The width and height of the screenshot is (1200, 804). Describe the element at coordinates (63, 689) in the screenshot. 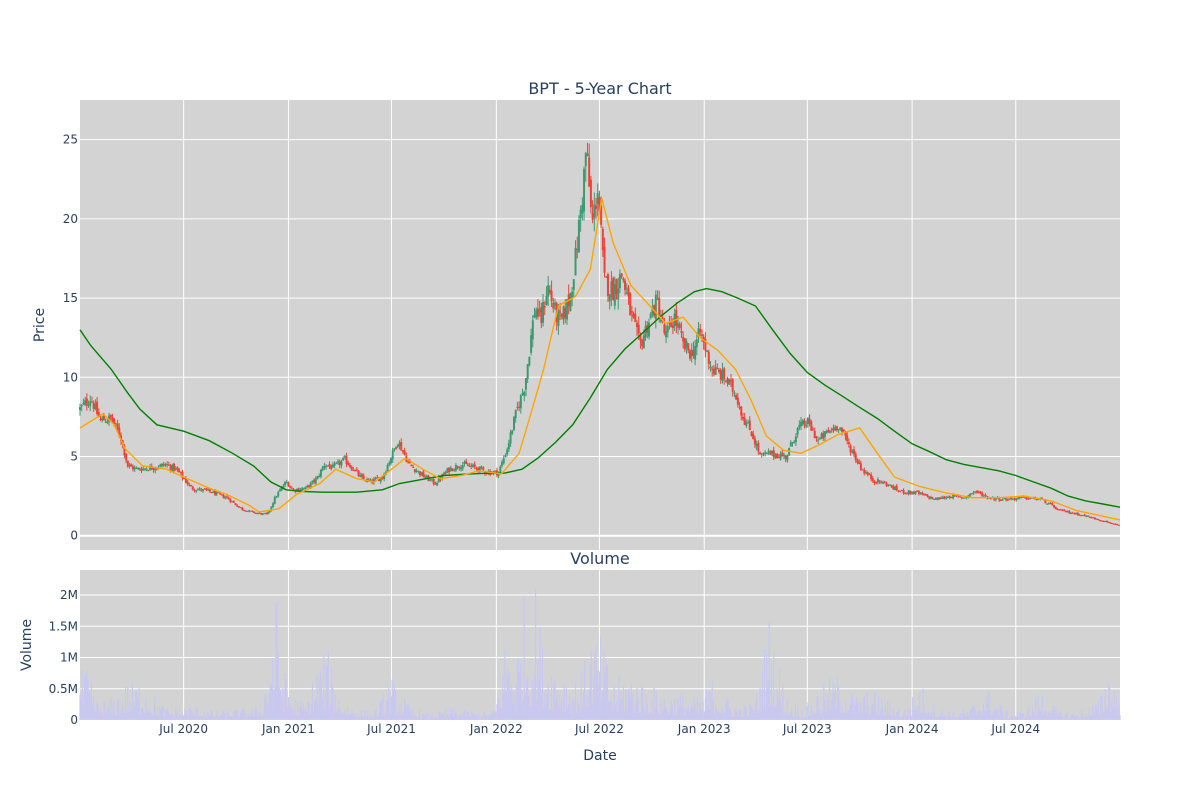

I see `volume-y-tick: 0.5M` at that location.